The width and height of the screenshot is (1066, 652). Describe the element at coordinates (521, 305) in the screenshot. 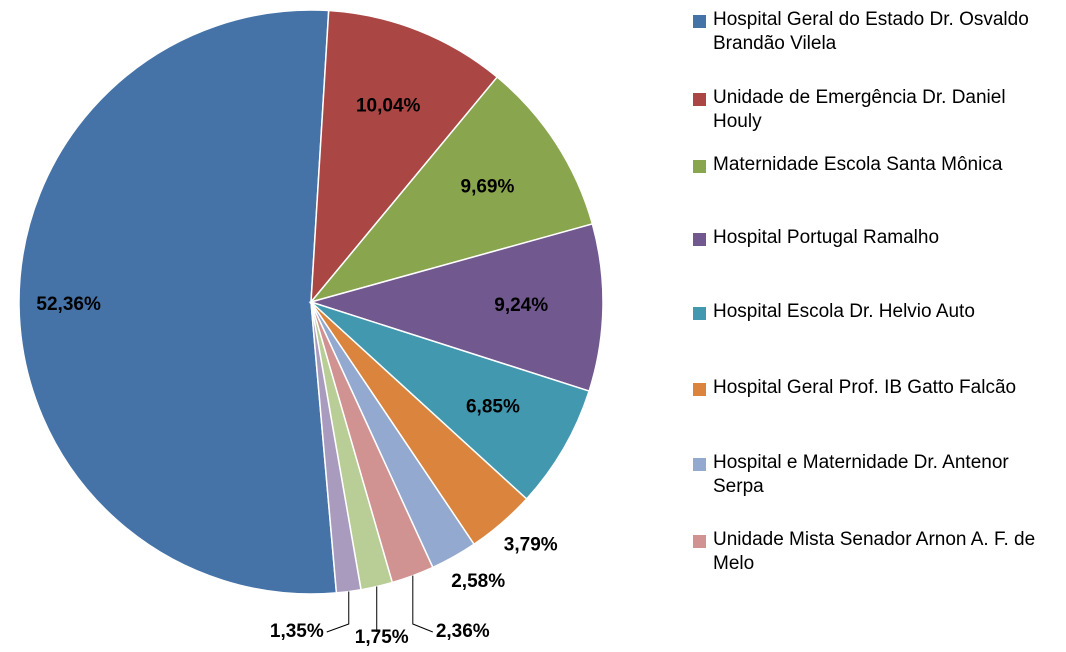

I see `data-label: 9,24%` at that location.